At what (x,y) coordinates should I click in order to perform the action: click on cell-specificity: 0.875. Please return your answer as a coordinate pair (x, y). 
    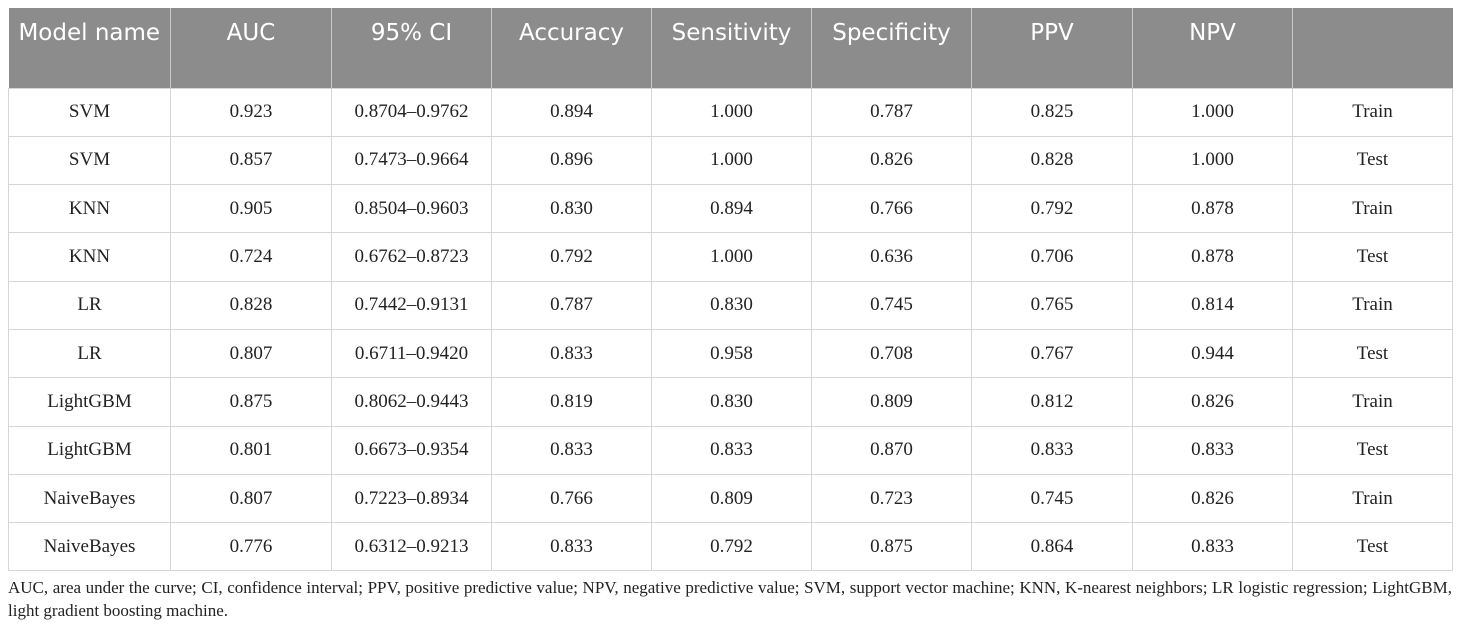
    Looking at the image, I should click on (891, 547).